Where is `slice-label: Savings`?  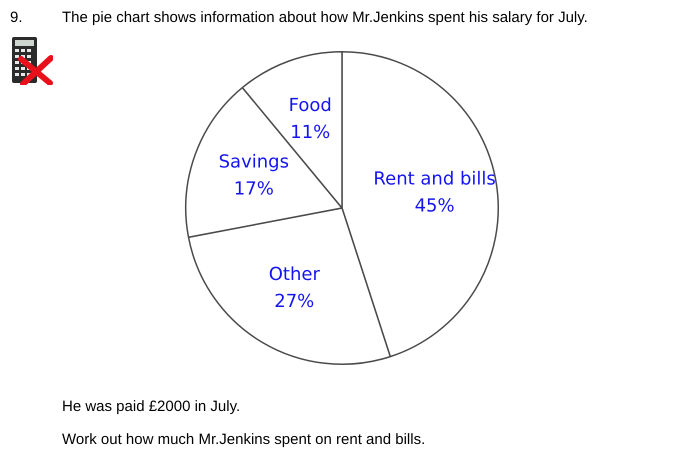
slice-label: Savings is located at coordinates (253, 161).